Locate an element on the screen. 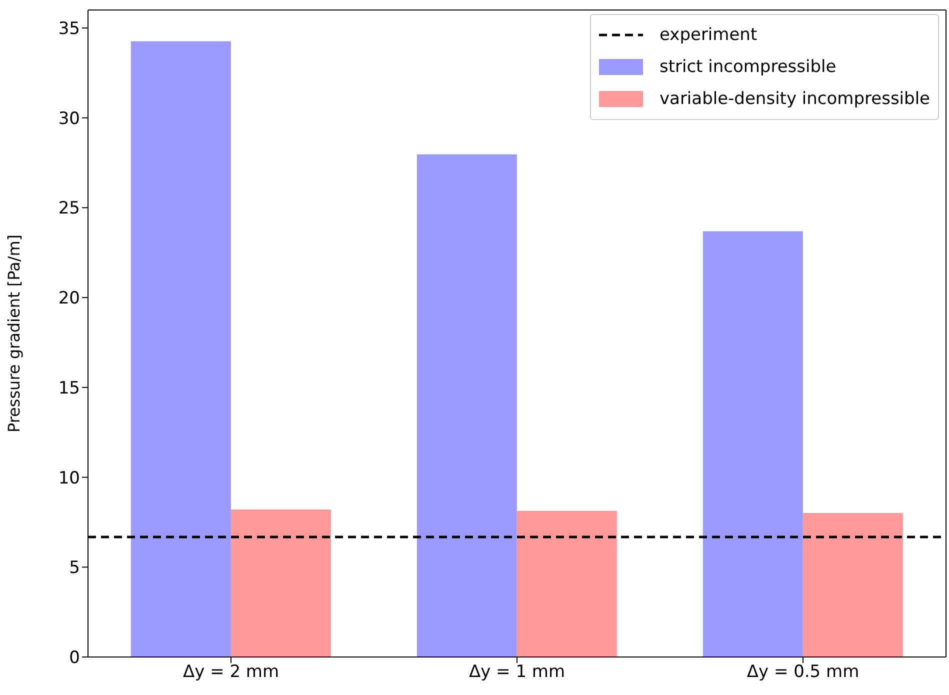 This screenshot has height=695, width=949. y-tick-label: 35 is located at coordinates (69, 29).